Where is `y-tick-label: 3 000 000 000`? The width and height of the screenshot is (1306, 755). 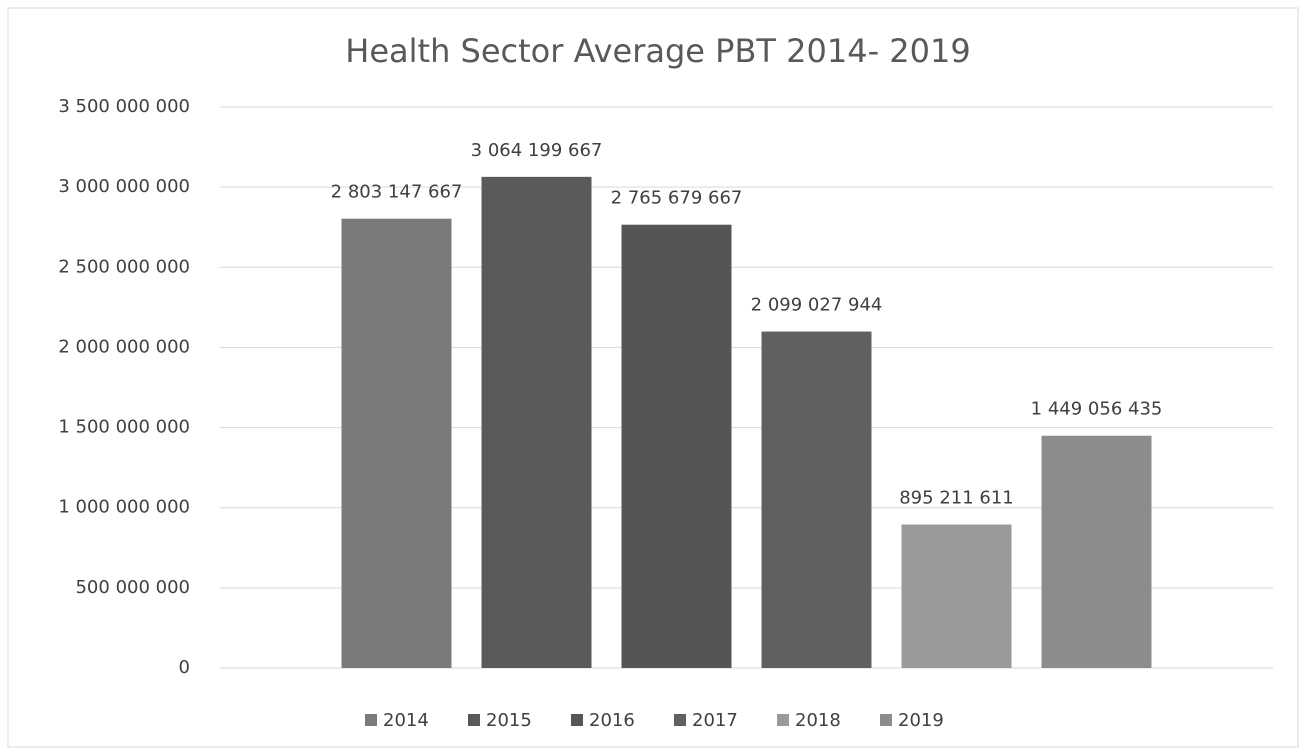
y-tick-label: 3 000 000 000 is located at coordinates (124, 186).